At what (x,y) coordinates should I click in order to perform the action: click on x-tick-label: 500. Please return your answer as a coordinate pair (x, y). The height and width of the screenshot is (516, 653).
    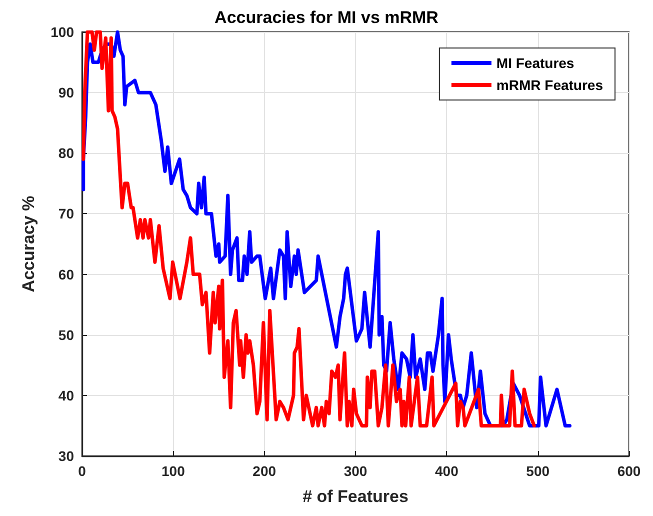
    Looking at the image, I should click on (538, 471).